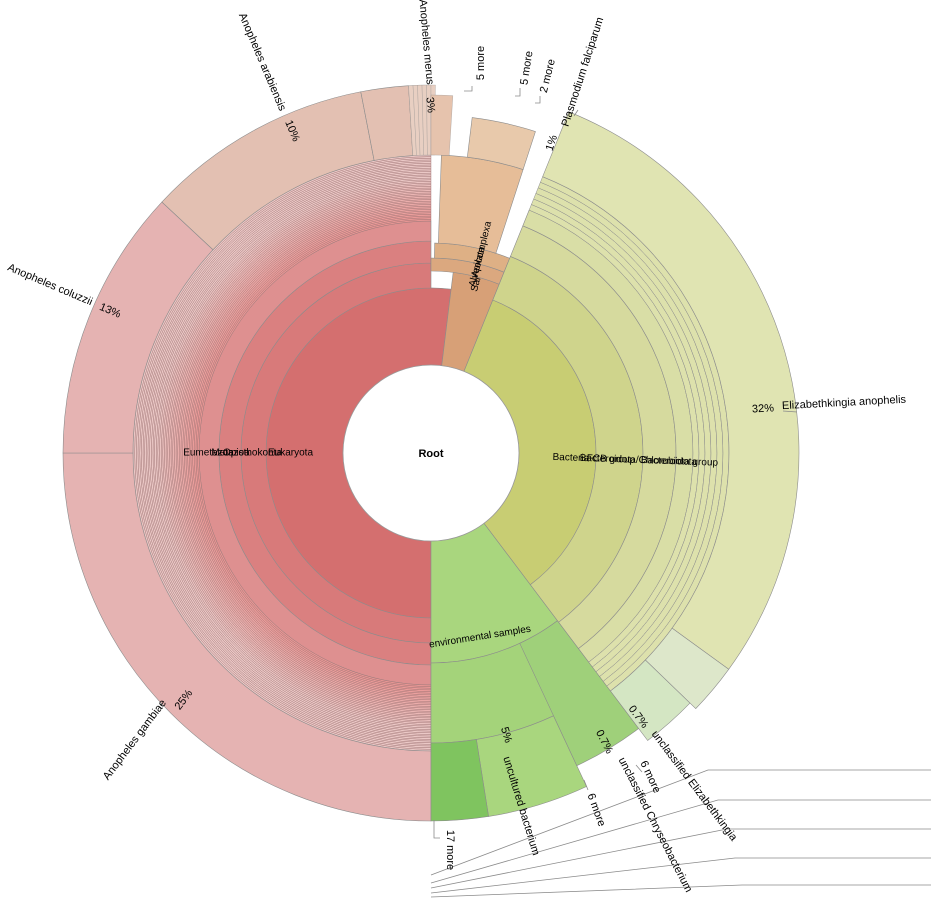 Image resolution: width=931 pixels, height=899 pixels. Describe the element at coordinates (50, 285) in the screenshot. I see `label-anopheles-coluzzii: Anopheles coluzzii` at that location.